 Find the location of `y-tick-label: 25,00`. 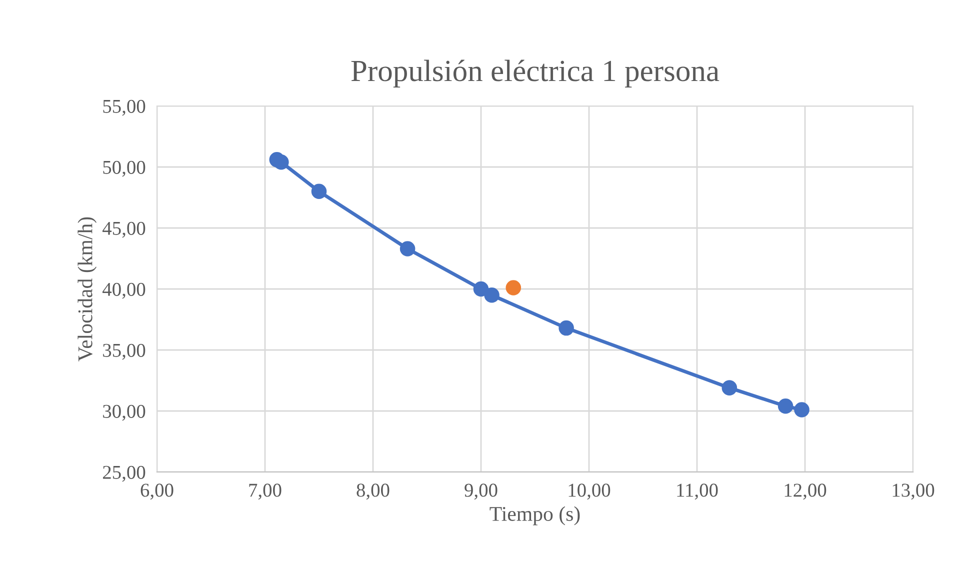

y-tick-label: 25,00 is located at coordinates (124, 474).